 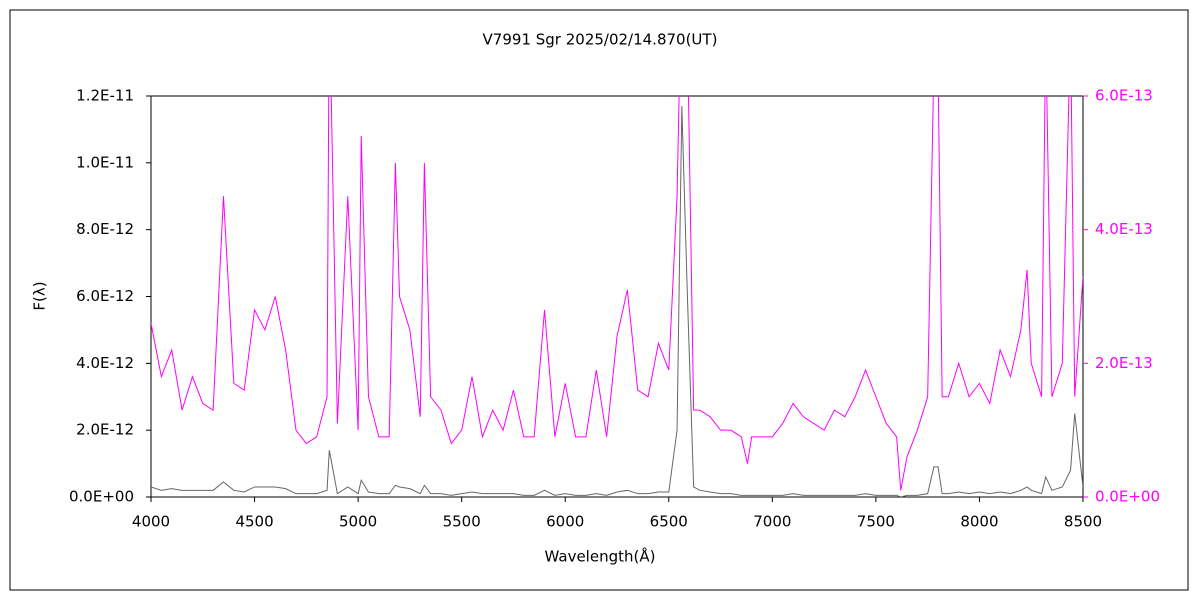 What do you see at coordinates (40, 295) in the screenshot?
I see `y-axis-label: F(λ)` at bounding box center [40, 295].